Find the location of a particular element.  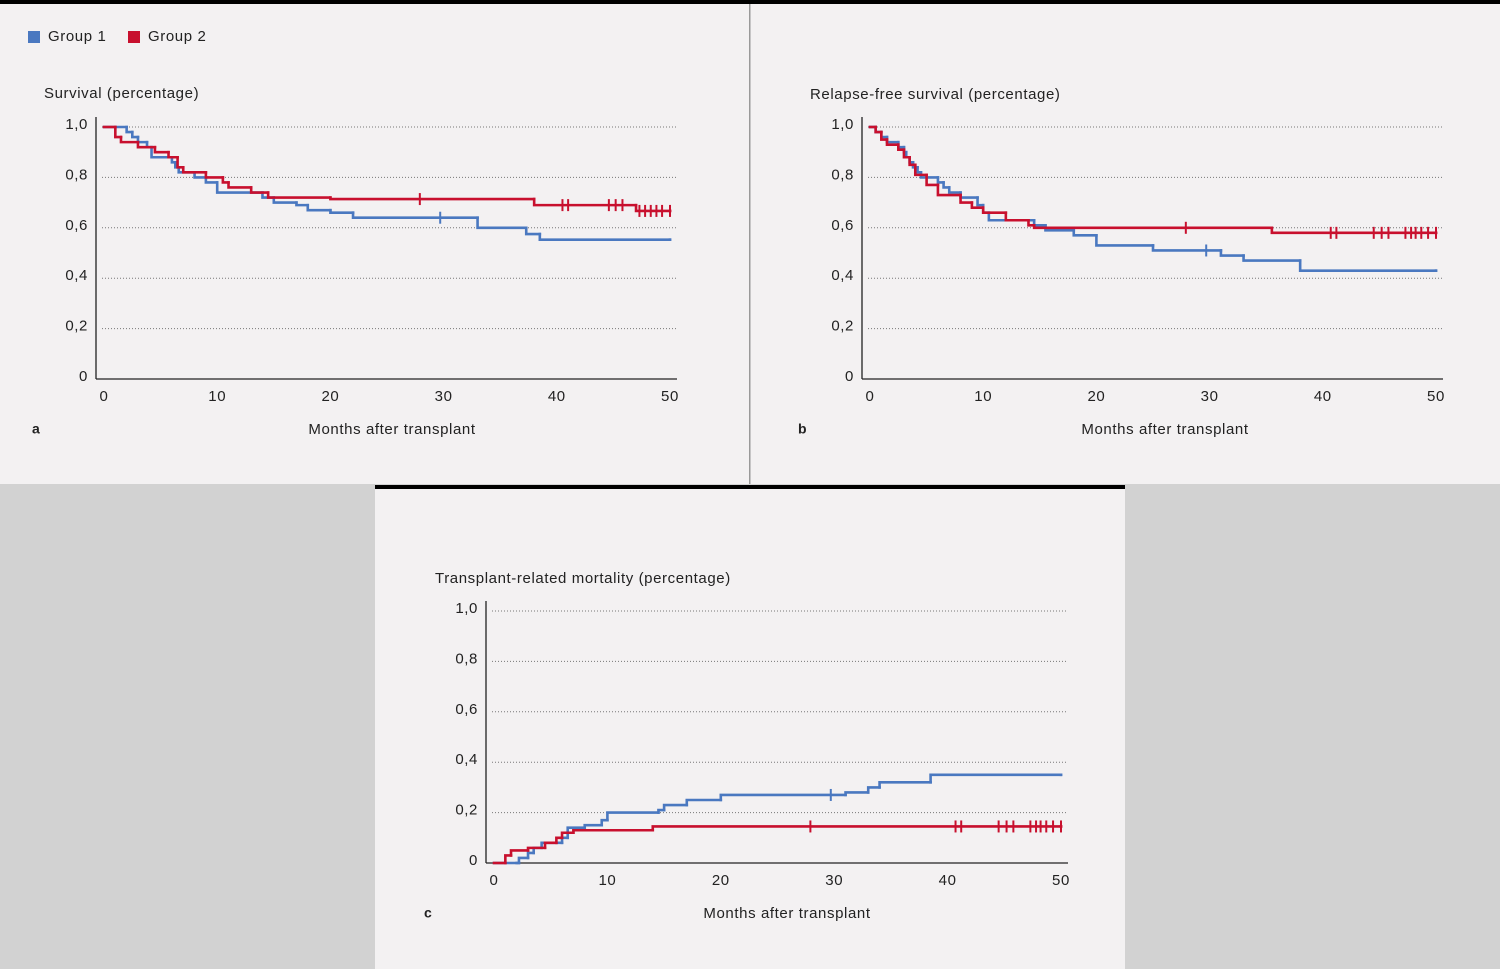

divider is located at coordinates (750, 244).